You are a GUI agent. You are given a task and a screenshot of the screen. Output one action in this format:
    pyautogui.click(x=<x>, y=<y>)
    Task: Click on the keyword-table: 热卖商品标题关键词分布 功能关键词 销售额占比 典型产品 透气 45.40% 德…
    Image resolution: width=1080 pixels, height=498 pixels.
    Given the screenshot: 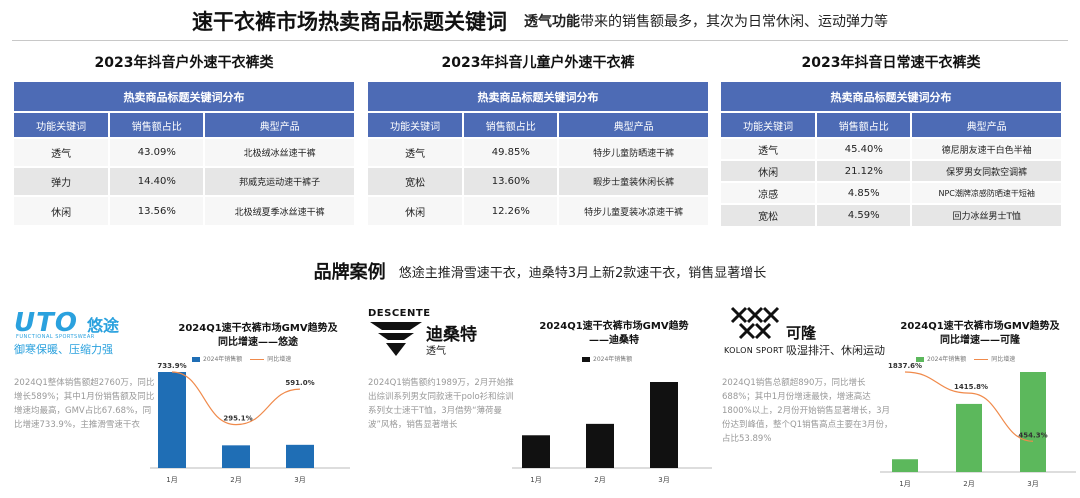 What is the action you would take?
    pyautogui.click(x=891, y=154)
    